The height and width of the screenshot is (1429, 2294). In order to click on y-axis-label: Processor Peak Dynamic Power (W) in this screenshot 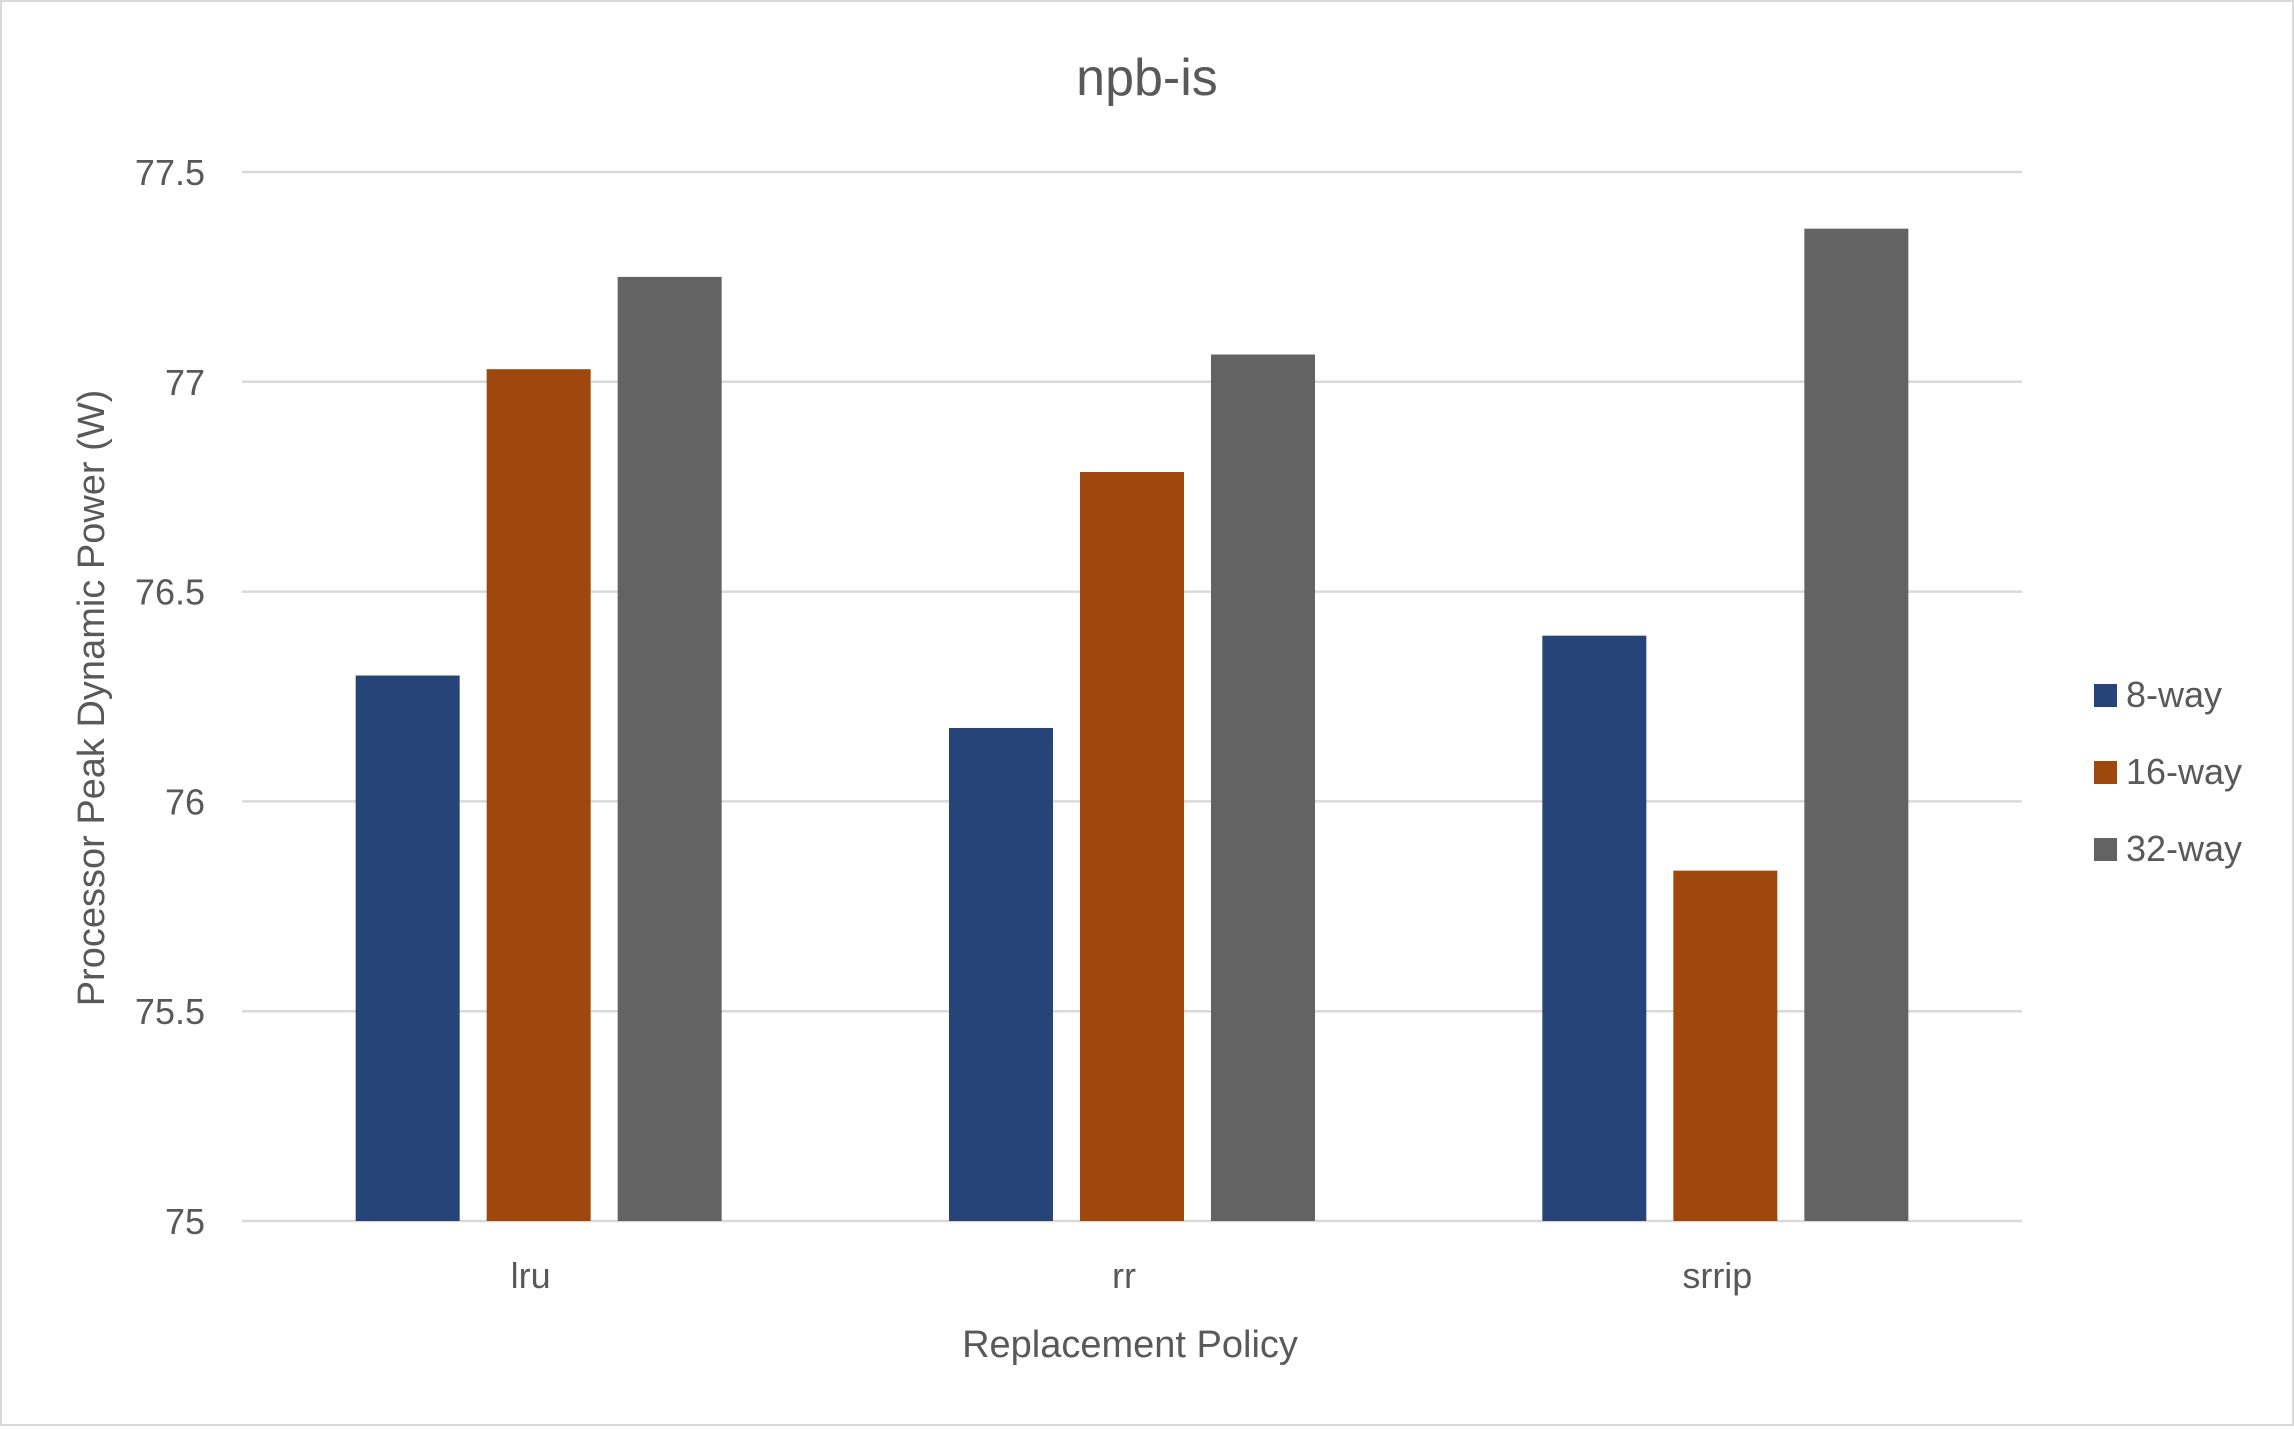, I will do `click(92, 698)`.